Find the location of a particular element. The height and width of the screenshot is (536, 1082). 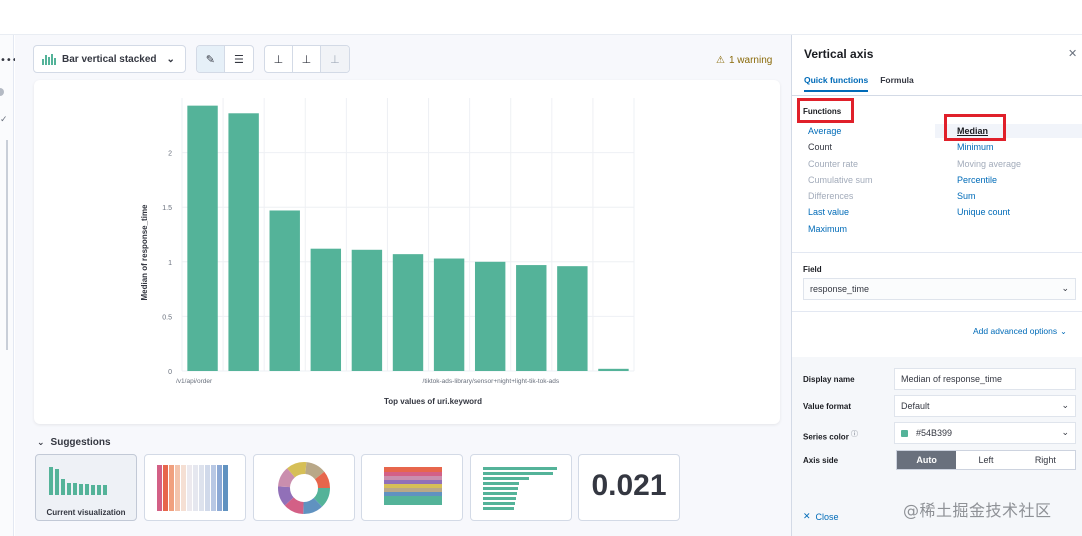

legend-settings-group: ✎ ☰ is located at coordinates (224, 59).